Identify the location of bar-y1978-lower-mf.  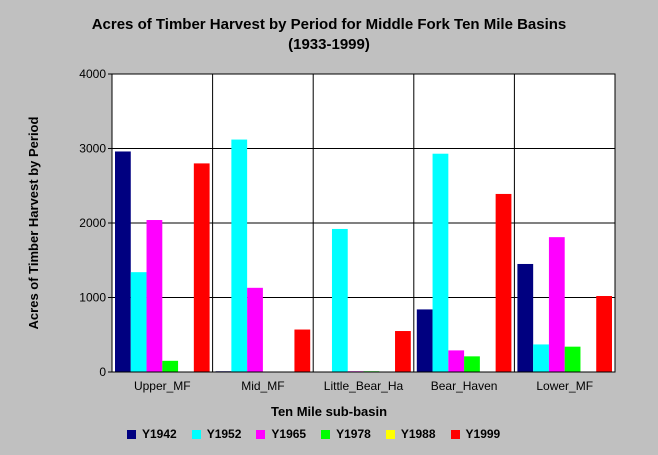
(572, 359).